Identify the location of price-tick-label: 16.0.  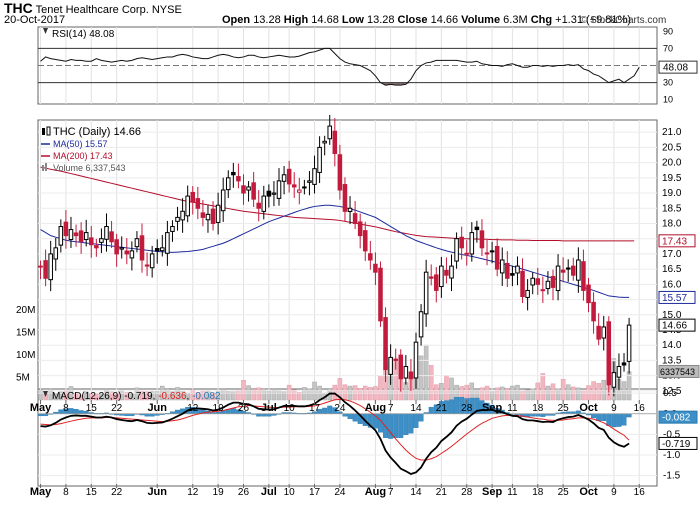
(672, 284).